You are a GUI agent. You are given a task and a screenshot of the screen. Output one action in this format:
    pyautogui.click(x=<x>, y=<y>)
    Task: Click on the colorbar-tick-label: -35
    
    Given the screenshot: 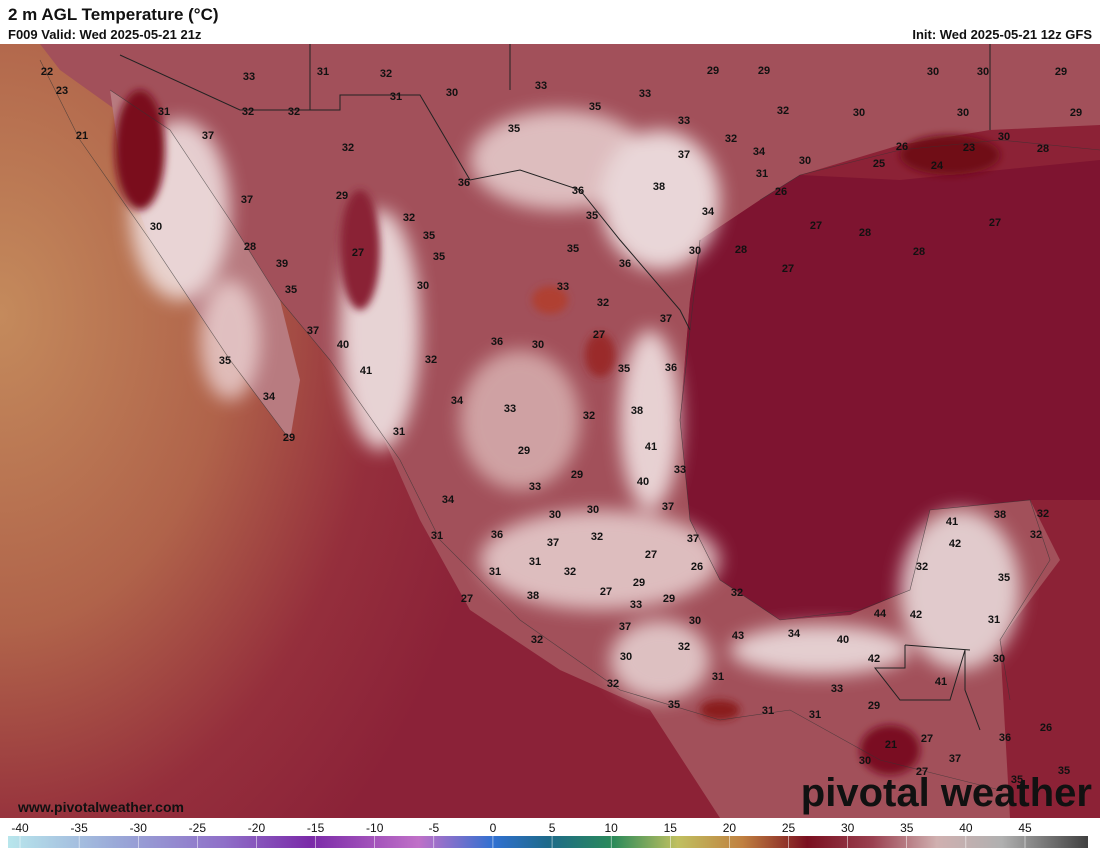 What is the action you would take?
    pyautogui.click(x=79, y=828)
    